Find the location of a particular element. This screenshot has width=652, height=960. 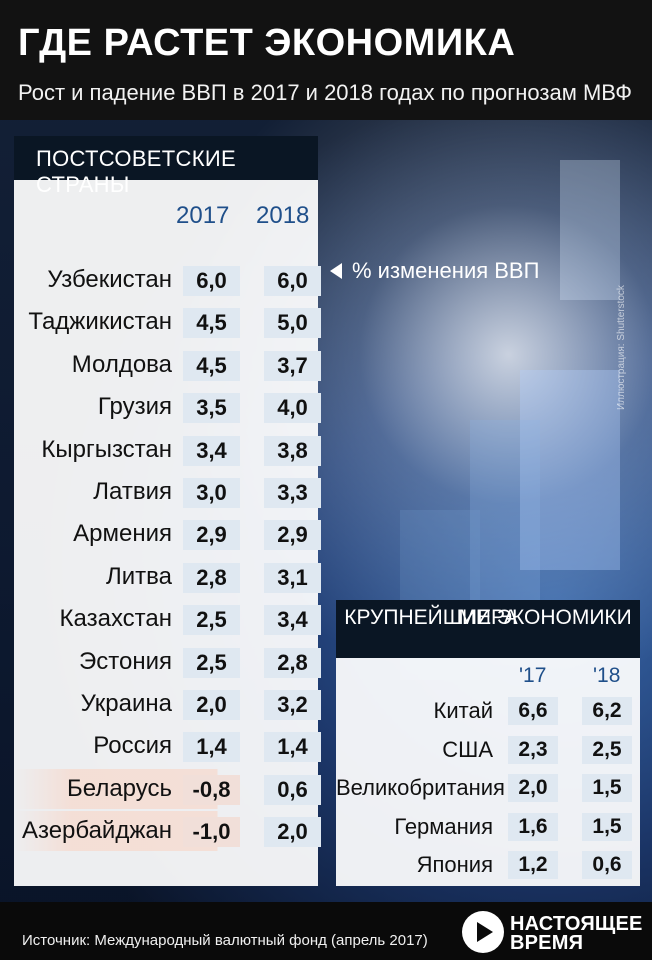

gdp-2018-value: 3,1 is located at coordinates (292, 577).